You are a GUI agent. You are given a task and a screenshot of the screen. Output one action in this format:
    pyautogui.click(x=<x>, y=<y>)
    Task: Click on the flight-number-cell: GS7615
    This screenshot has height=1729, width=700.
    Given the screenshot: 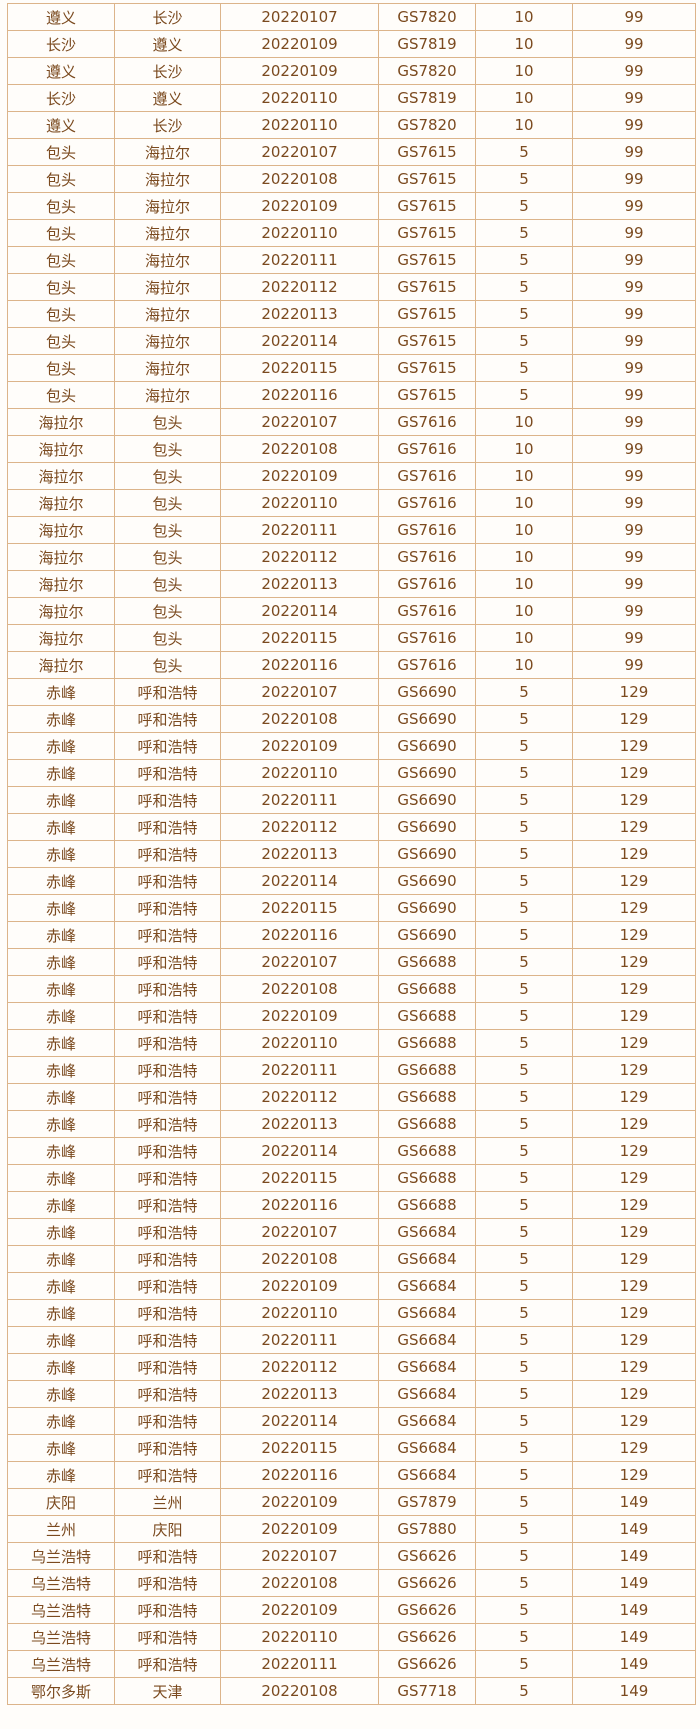 What is the action you would take?
    pyautogui.click(x=427, y=395)
    